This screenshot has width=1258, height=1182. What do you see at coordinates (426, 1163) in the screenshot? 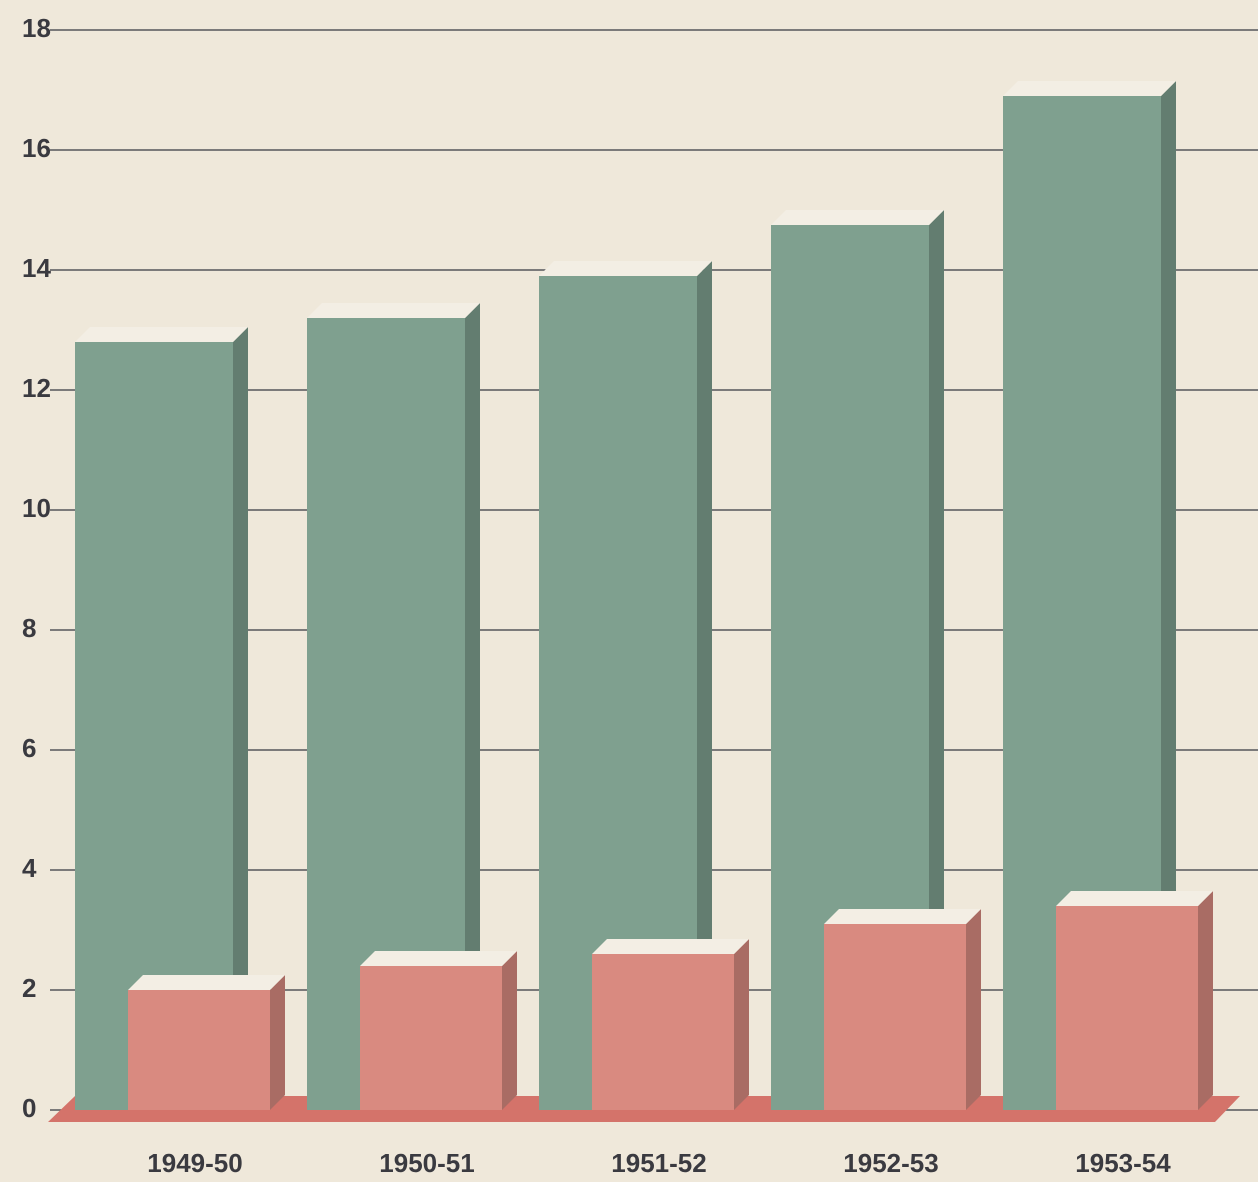
I see `x-tick-label: 1950-51` at bounding box center [426, 1163].